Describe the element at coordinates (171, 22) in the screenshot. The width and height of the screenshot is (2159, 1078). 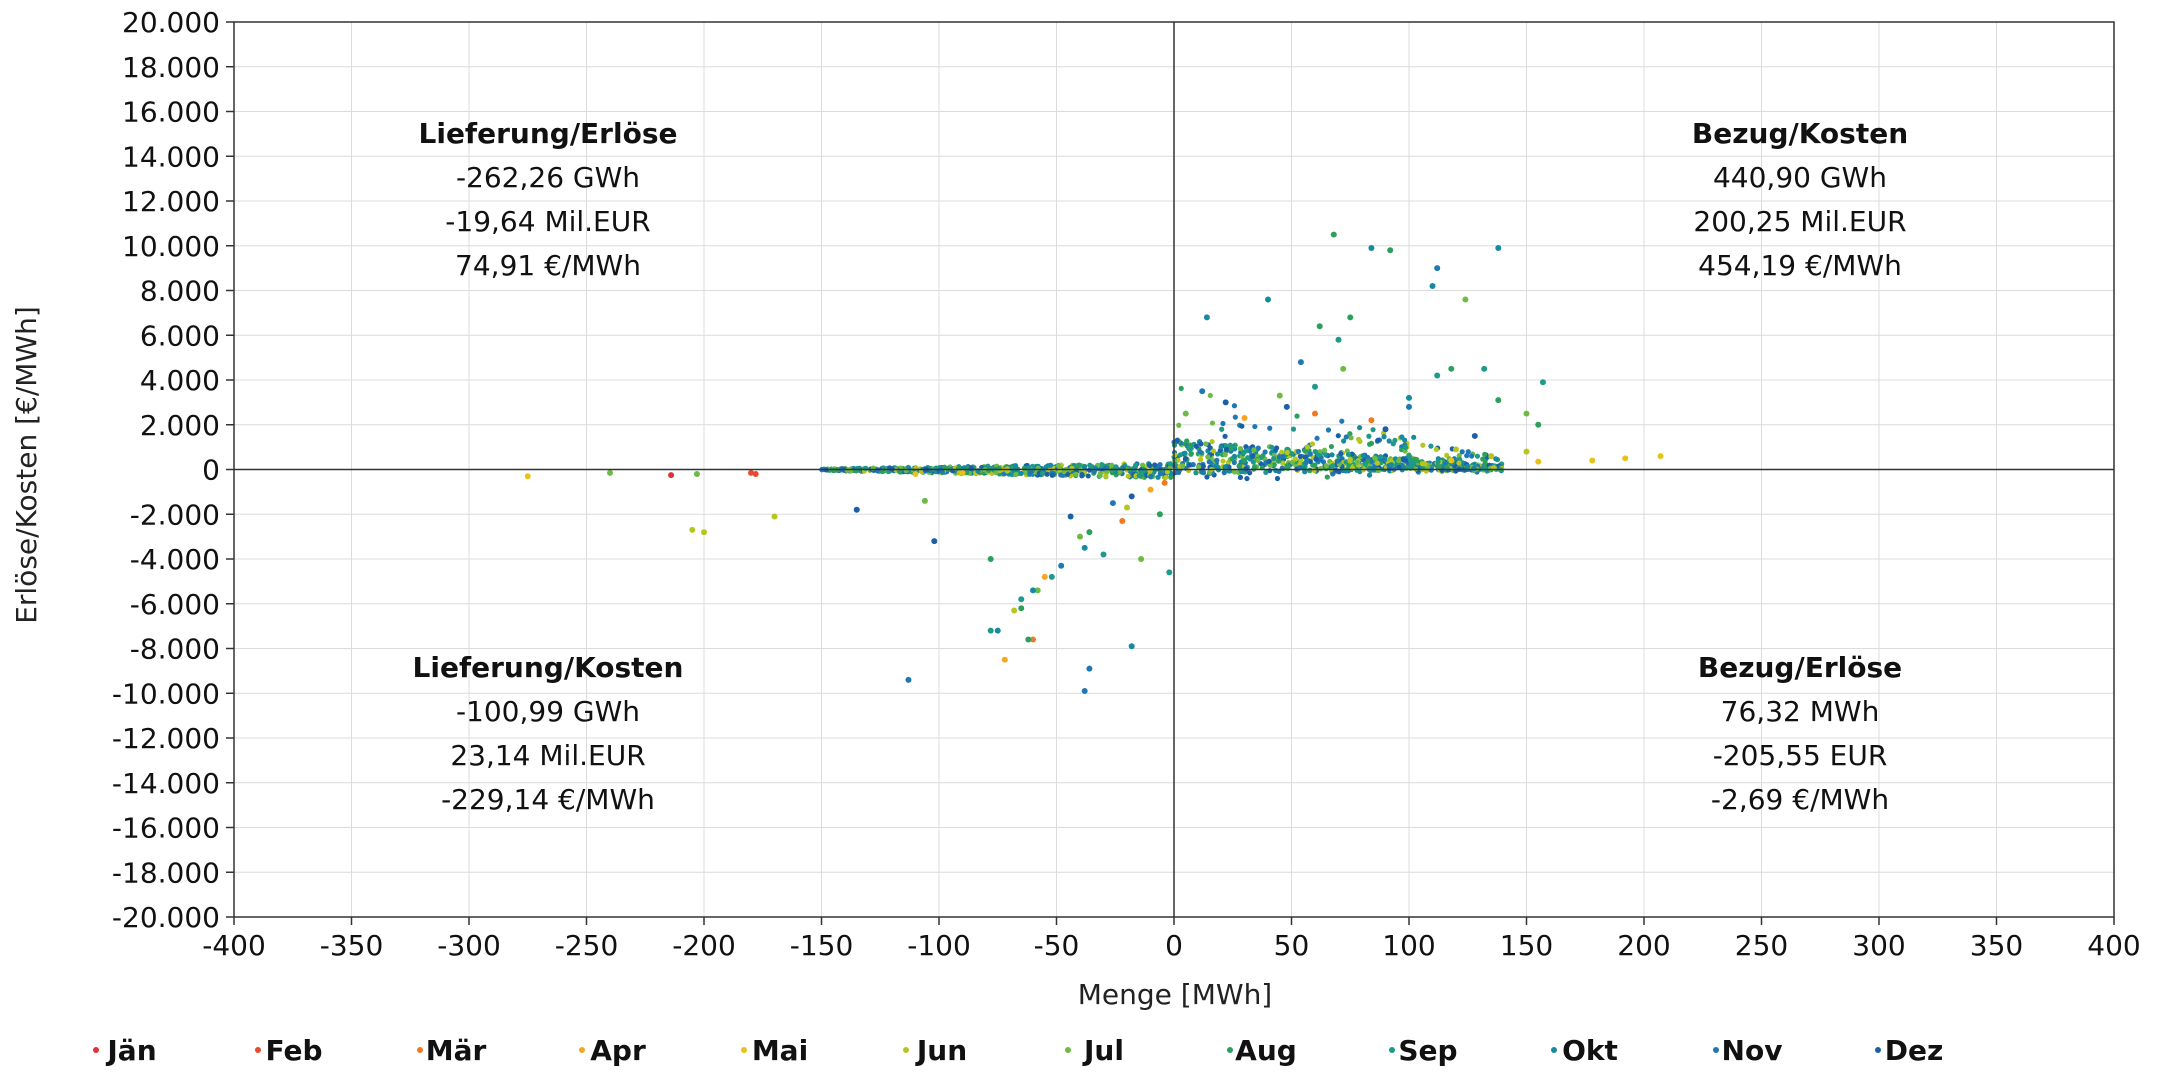
I see `y-tick-label: 20.000` at that location.